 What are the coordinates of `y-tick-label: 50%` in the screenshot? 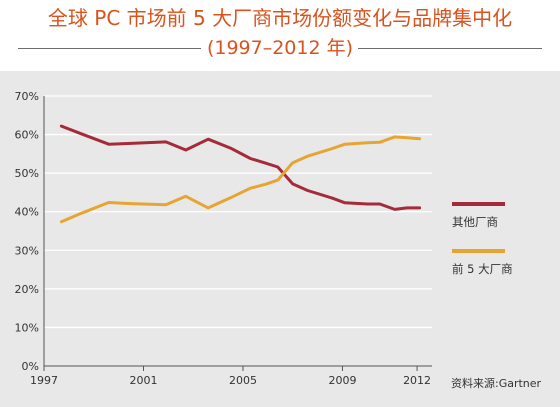 It's located at (27, 173).